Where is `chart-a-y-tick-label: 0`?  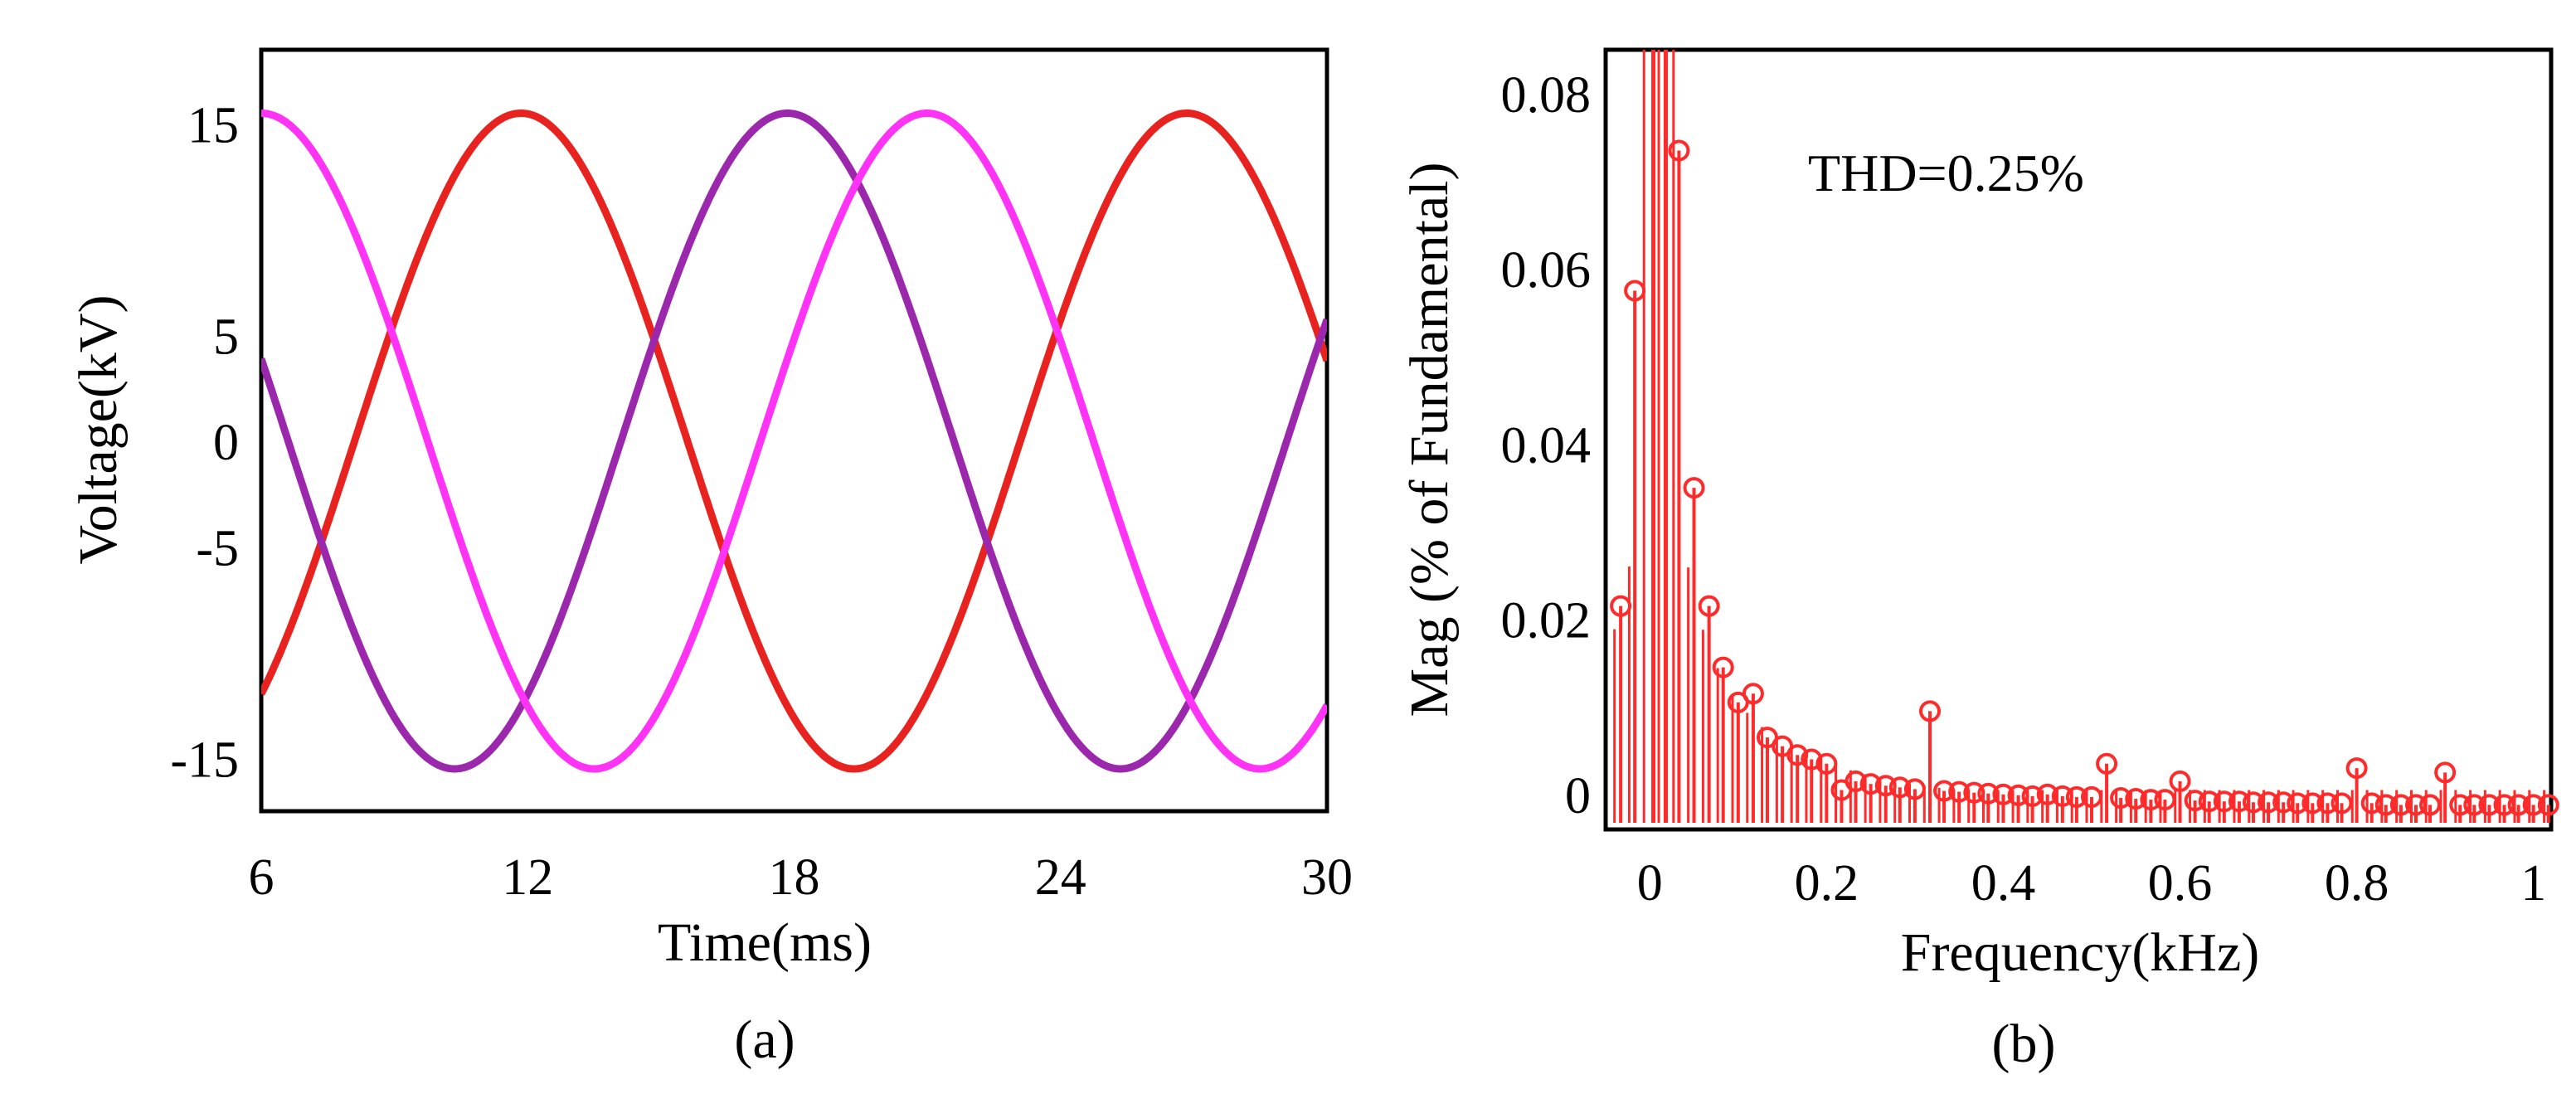
chart-a-y-tick-label: 0 is located at coordinates (226, 443).